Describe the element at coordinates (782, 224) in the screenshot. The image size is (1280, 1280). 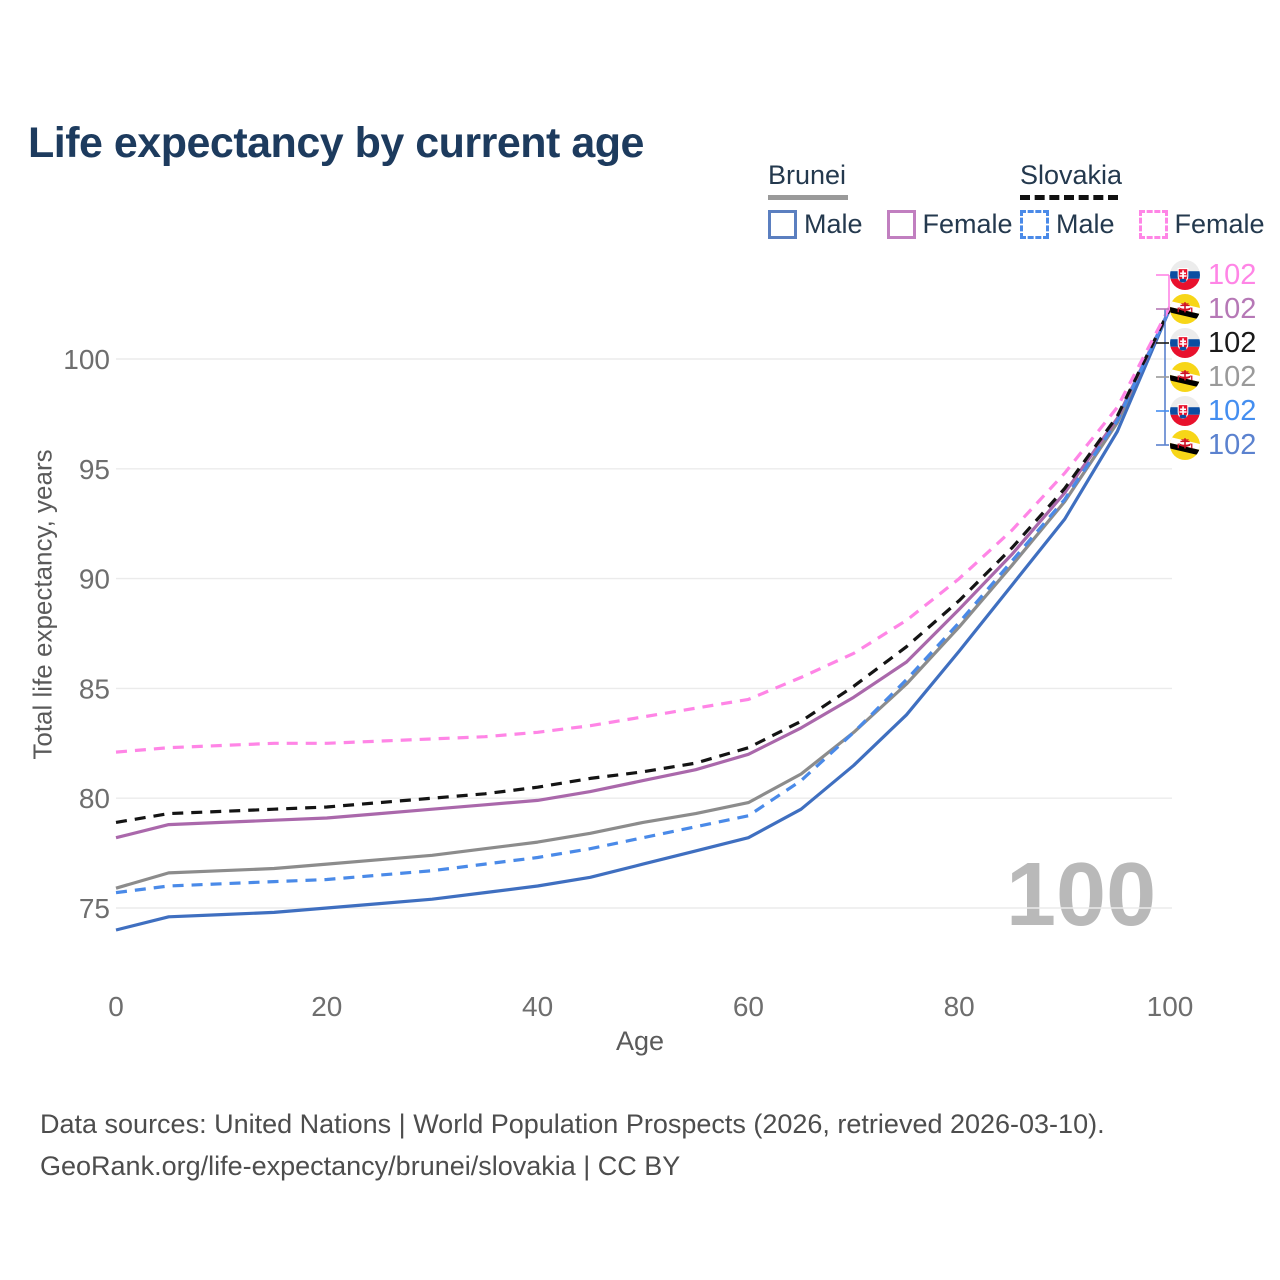
I see `brunei-male-swatch-icon` at that location.